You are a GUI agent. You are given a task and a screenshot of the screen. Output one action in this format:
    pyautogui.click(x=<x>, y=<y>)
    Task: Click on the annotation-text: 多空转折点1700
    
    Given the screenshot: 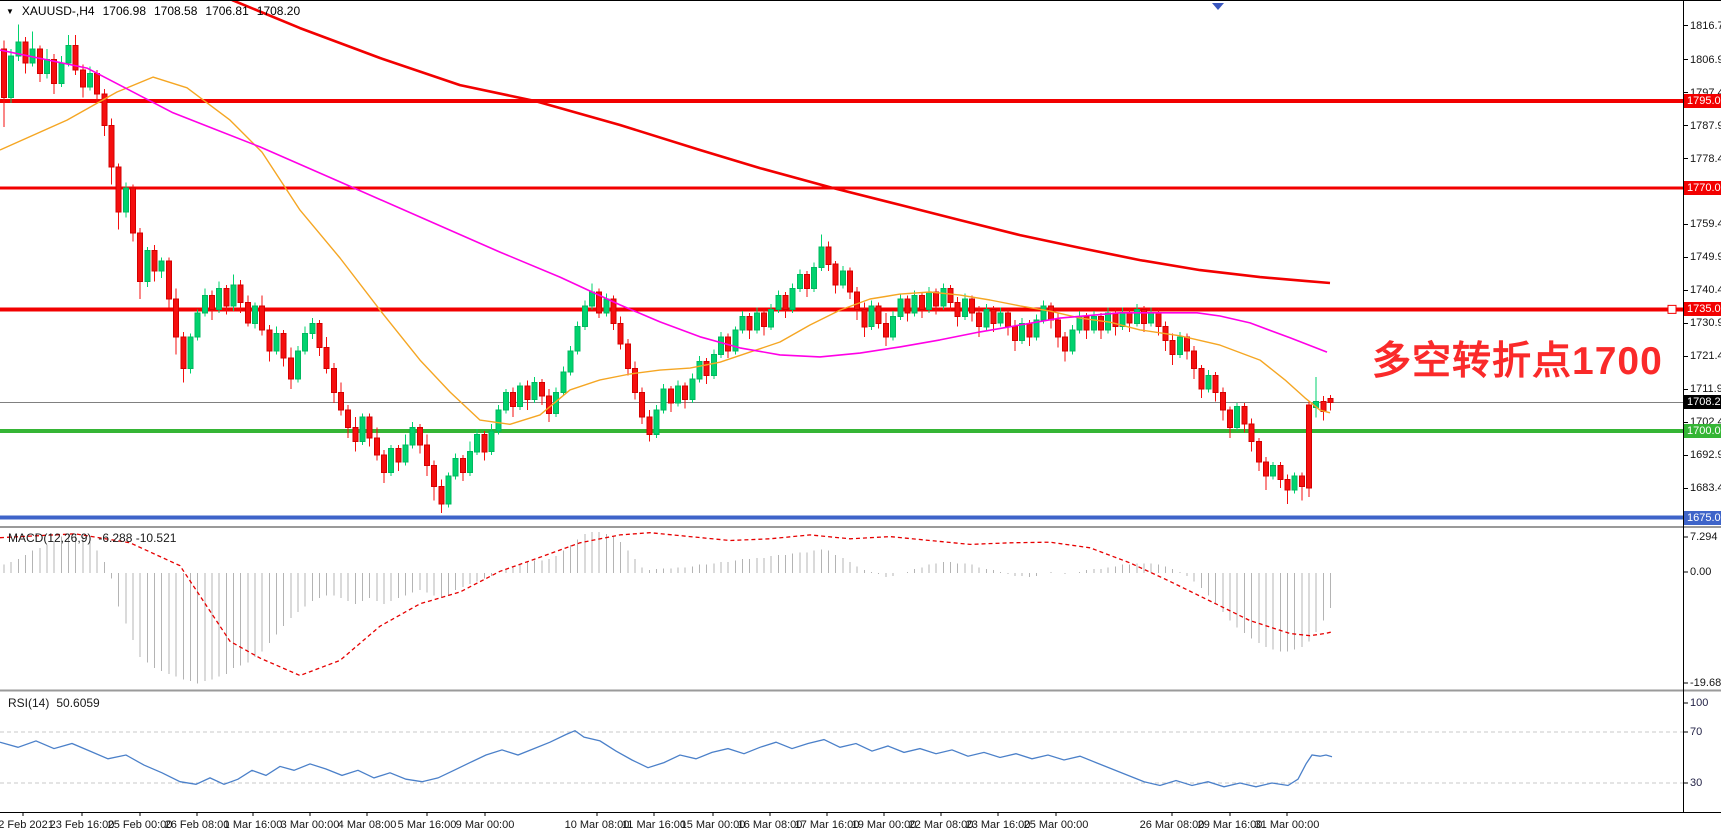 What is the action you would take?
    pyautogui.click(x=1517, y=361)
    